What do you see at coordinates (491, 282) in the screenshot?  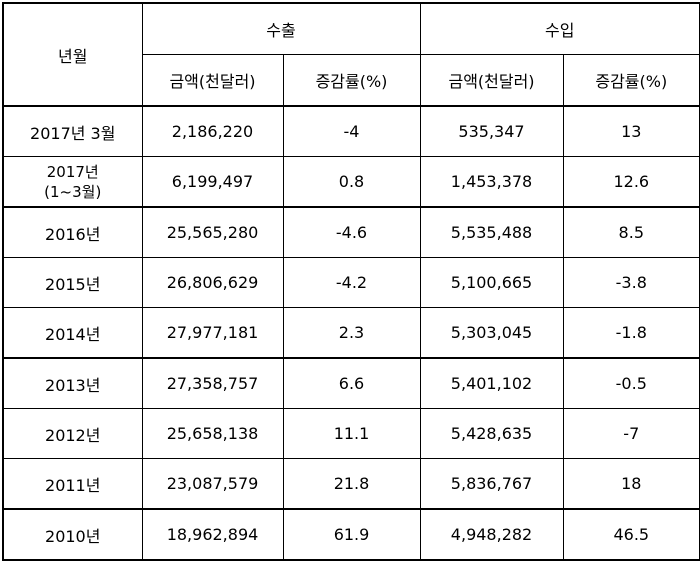 I see `import-amount-cell: 5,100,665` at bounding box center [491, 282].